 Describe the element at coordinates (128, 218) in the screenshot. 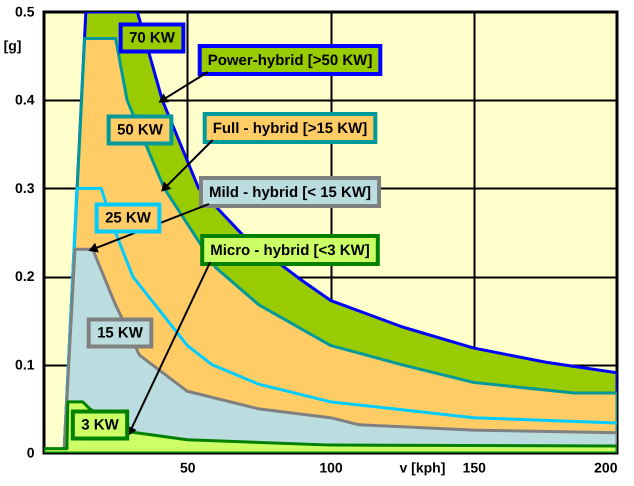

I see `series-label: 25 KW` at that location.